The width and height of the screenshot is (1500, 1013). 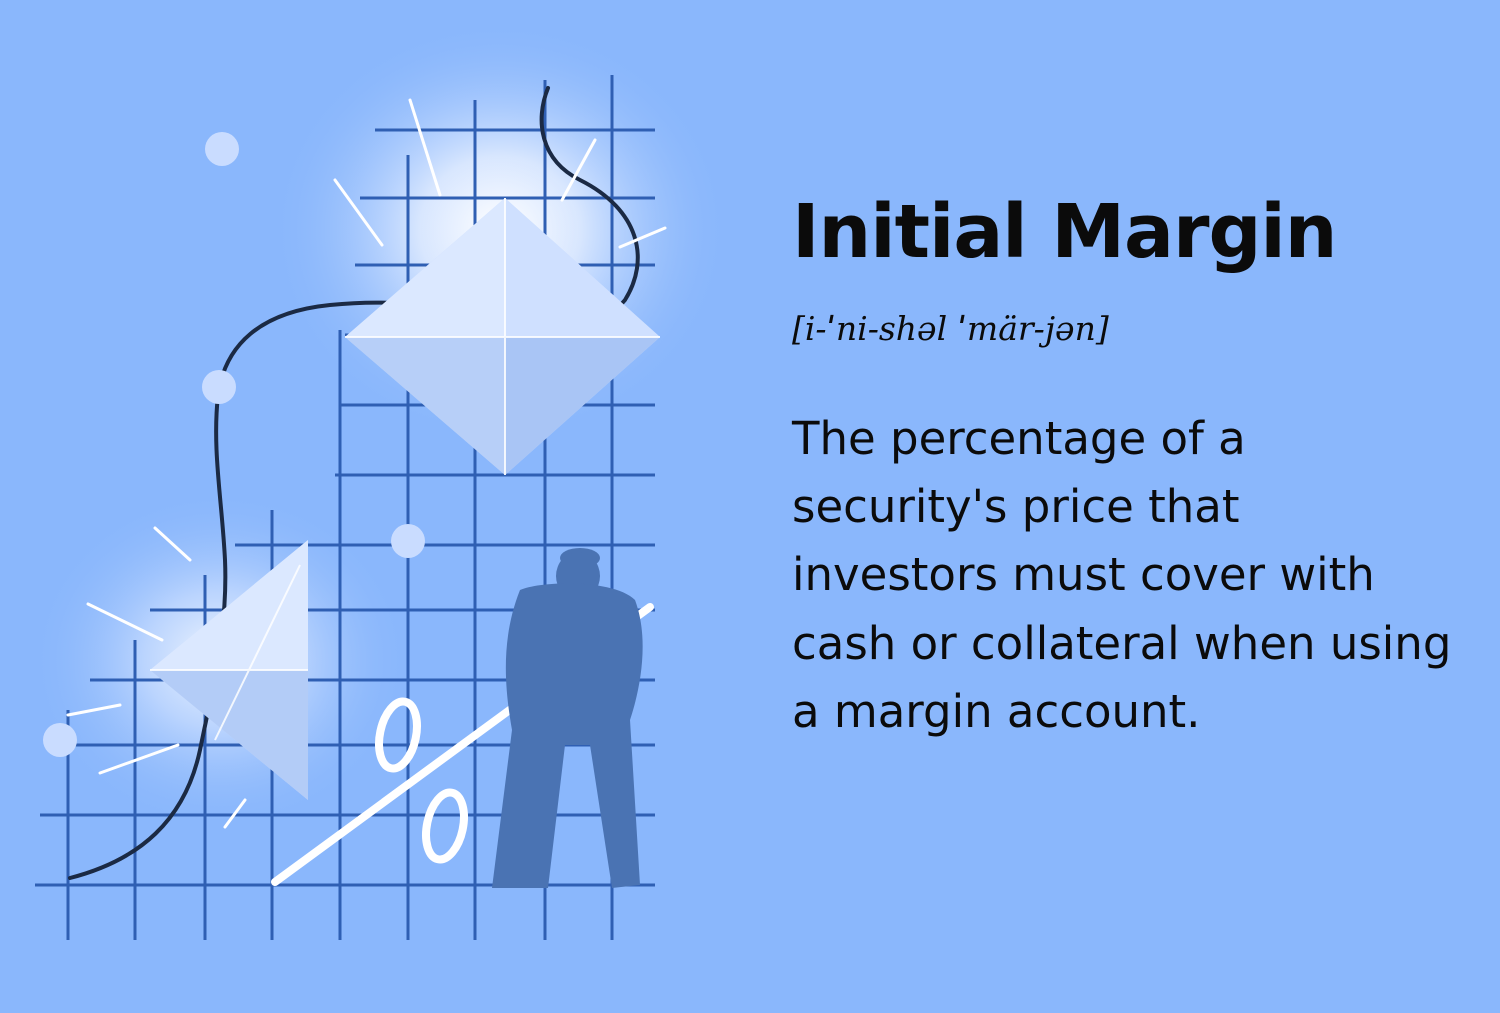 What do you see at coordinates (229, 670) in the screenshot?
I see `left-crystal` at bounding box center [229, 670].